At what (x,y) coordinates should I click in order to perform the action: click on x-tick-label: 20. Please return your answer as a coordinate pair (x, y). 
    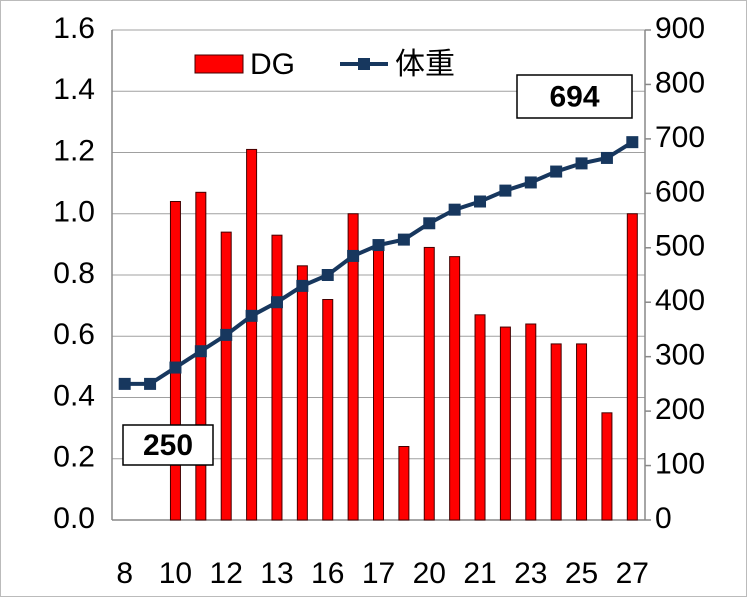
    Looking at the image, I should click on (429, 573).